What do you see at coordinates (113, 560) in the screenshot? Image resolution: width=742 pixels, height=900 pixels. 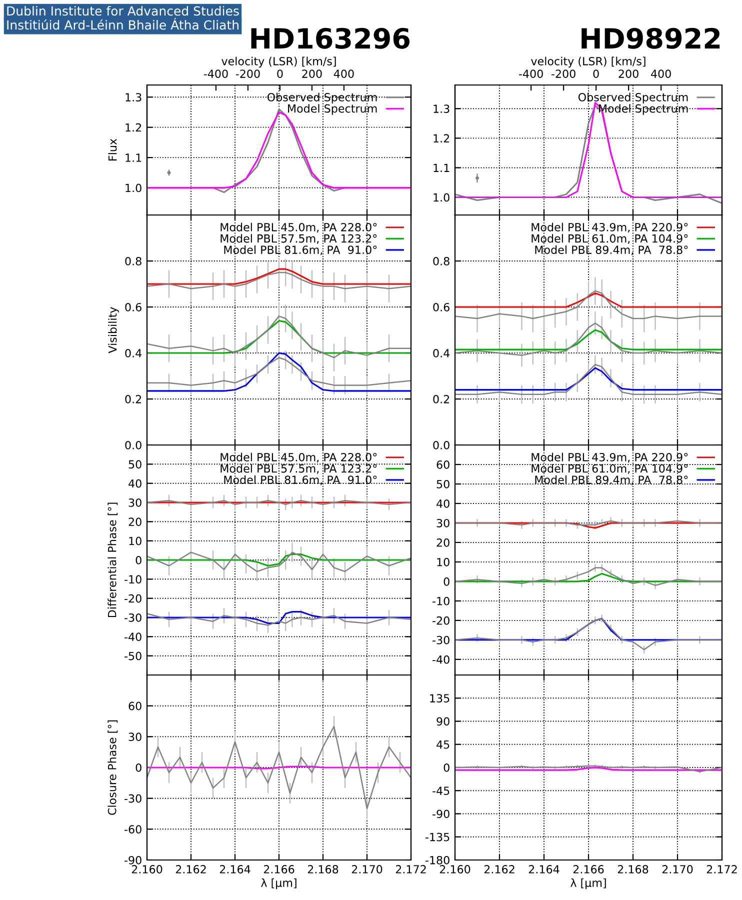 I see `y-axis-title: Differential Phase [°]` at bounding box center [113, 560].